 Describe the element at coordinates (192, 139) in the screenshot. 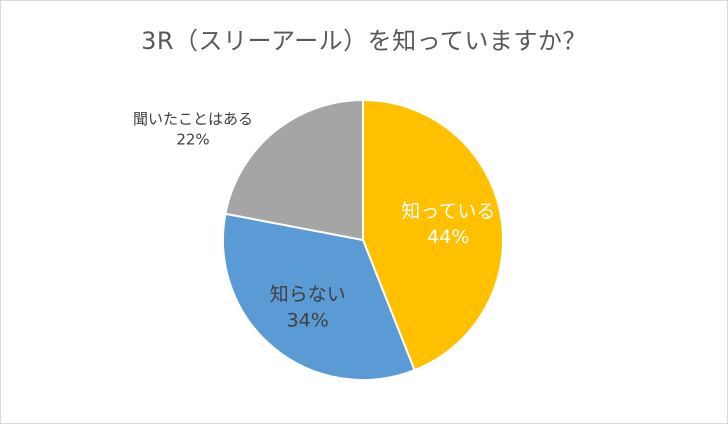

I see `slice-value-label: 22%` at that location.